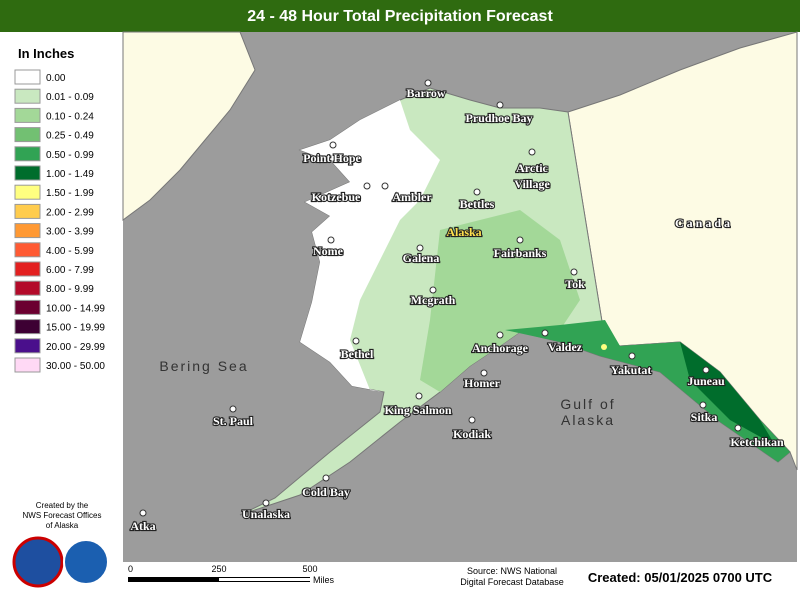  I want to click on city-label: Ambler, so click(412, 197).